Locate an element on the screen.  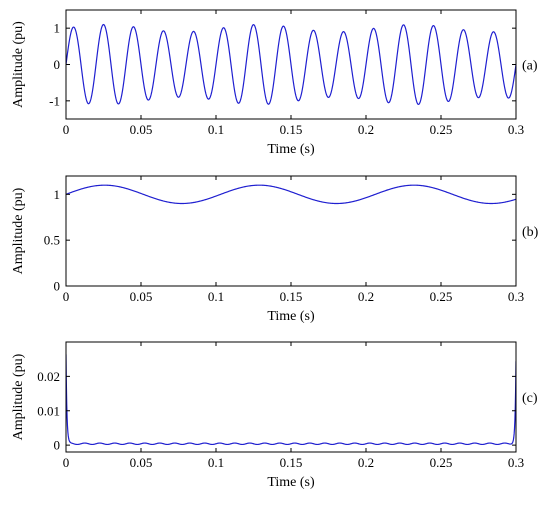
y-tick-label: -1 is located at coordinates (54, 100).